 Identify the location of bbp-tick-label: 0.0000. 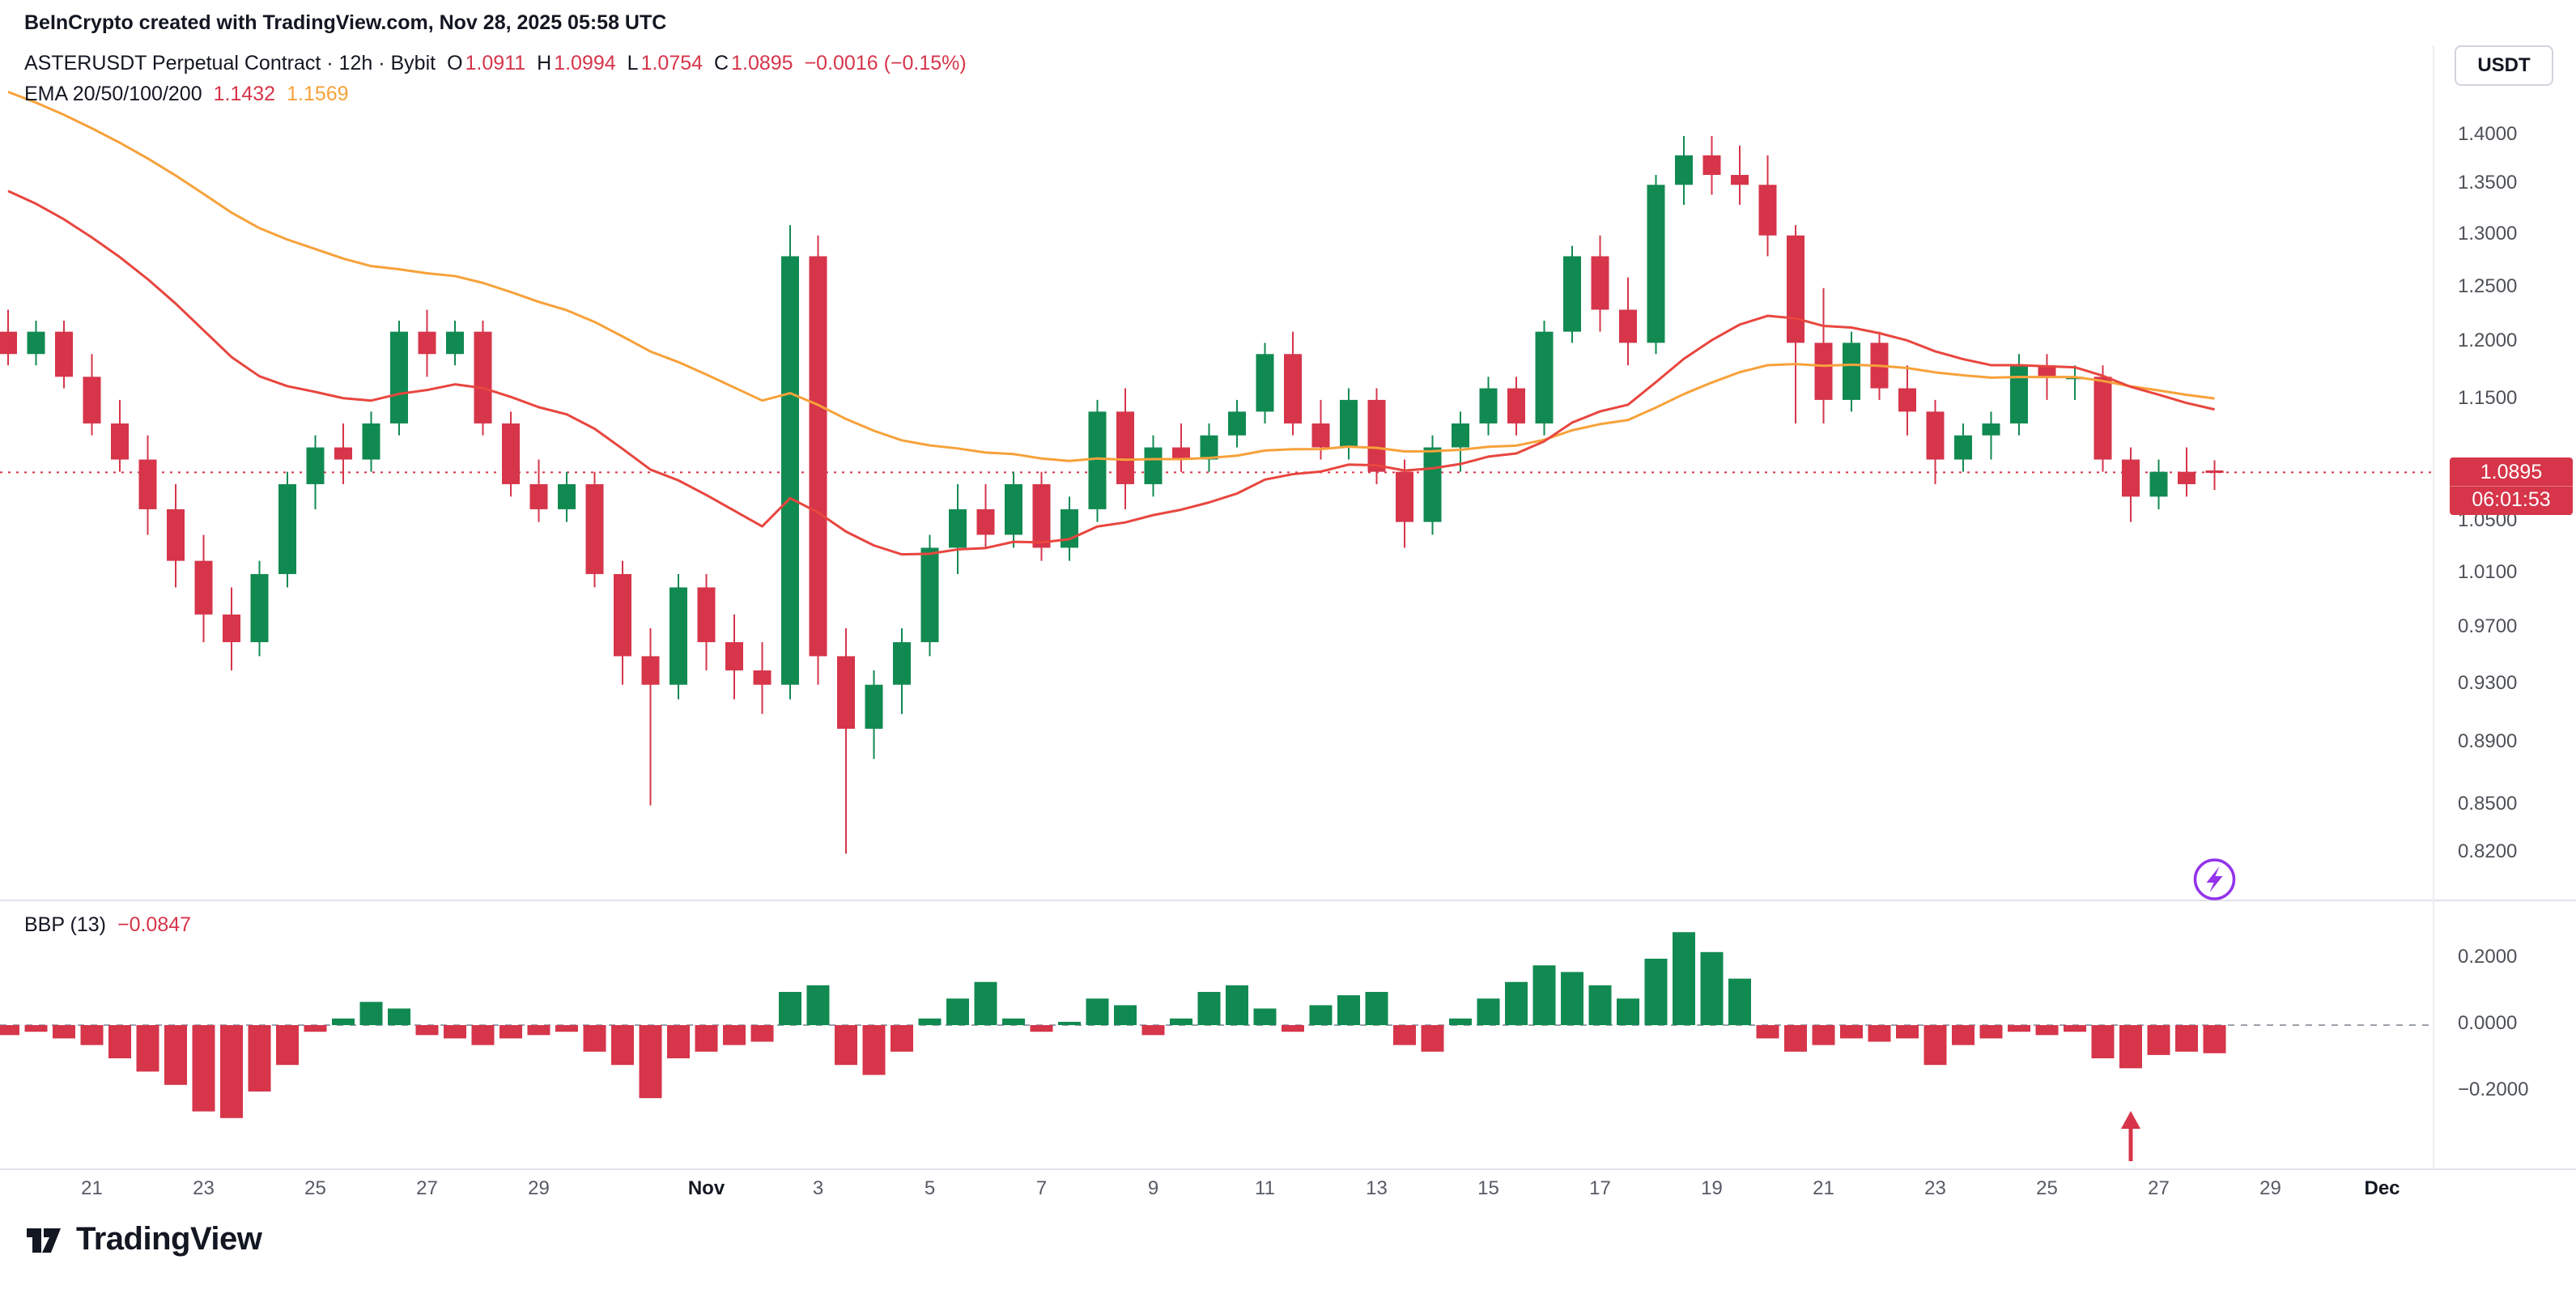
(2488, 1023).